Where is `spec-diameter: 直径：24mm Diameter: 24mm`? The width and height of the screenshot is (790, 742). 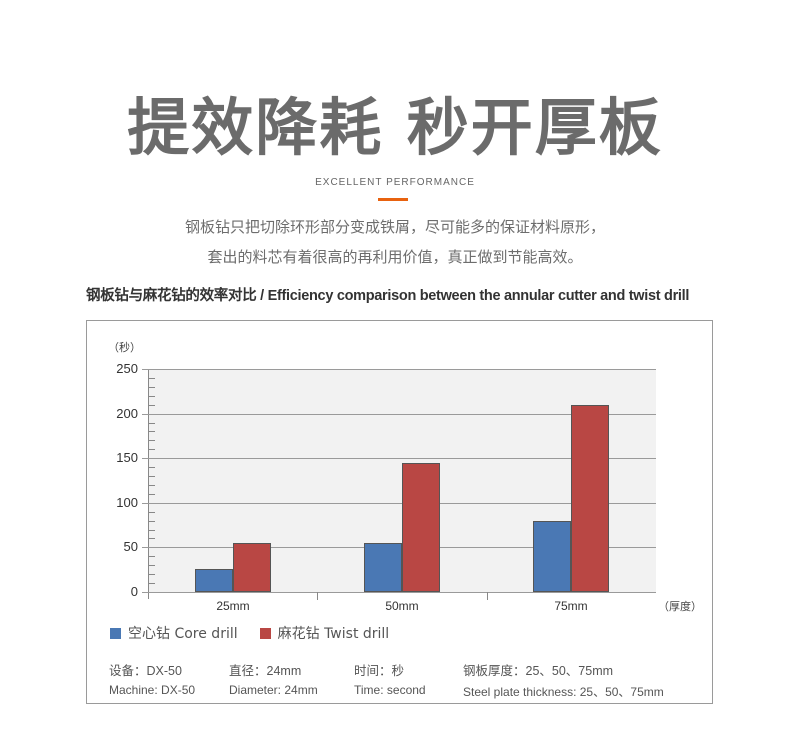 spec-diameter: 直径：24mm Diameter: 24mm is located at coordinates (273, 678).